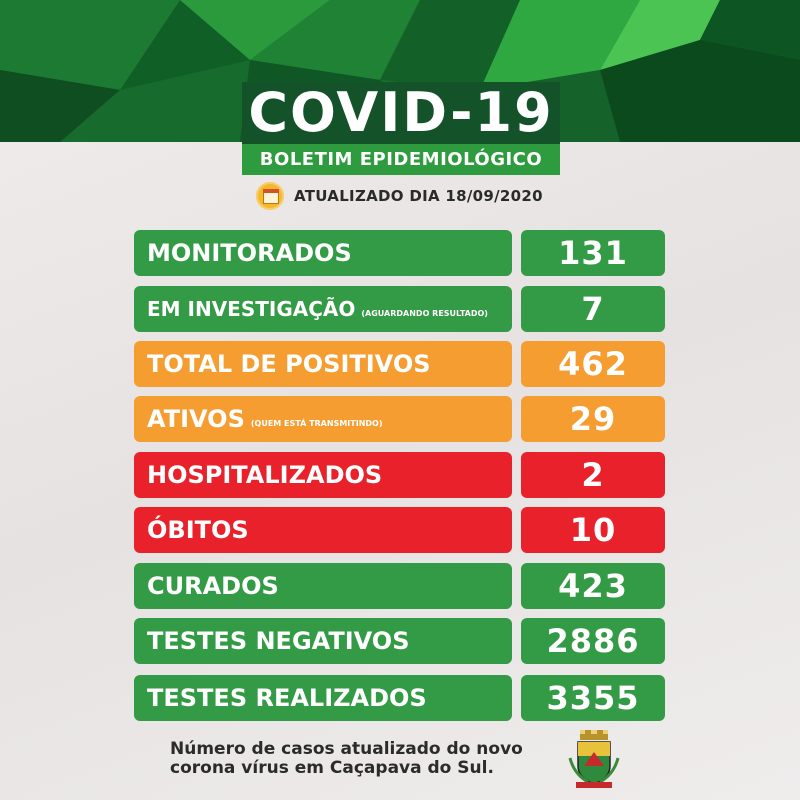  I want to click on stat-value: 7, so click(593, 309).